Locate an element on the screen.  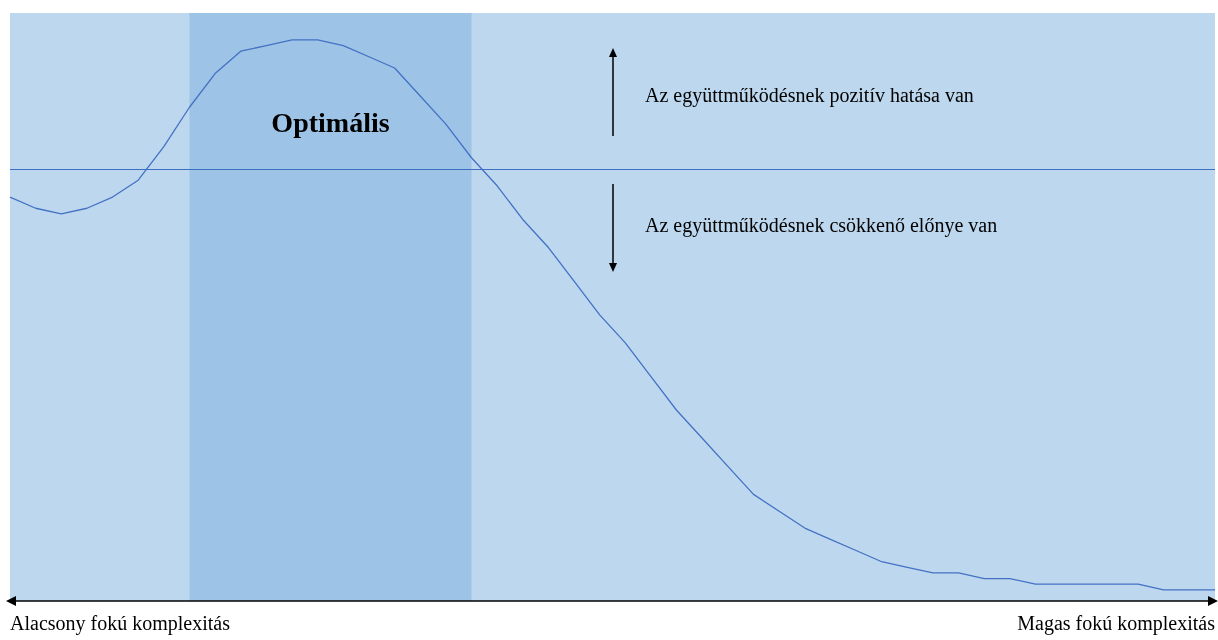
annotation: Az együttműködésnek csökkenő előnye van is located at coordinates (821, 225).